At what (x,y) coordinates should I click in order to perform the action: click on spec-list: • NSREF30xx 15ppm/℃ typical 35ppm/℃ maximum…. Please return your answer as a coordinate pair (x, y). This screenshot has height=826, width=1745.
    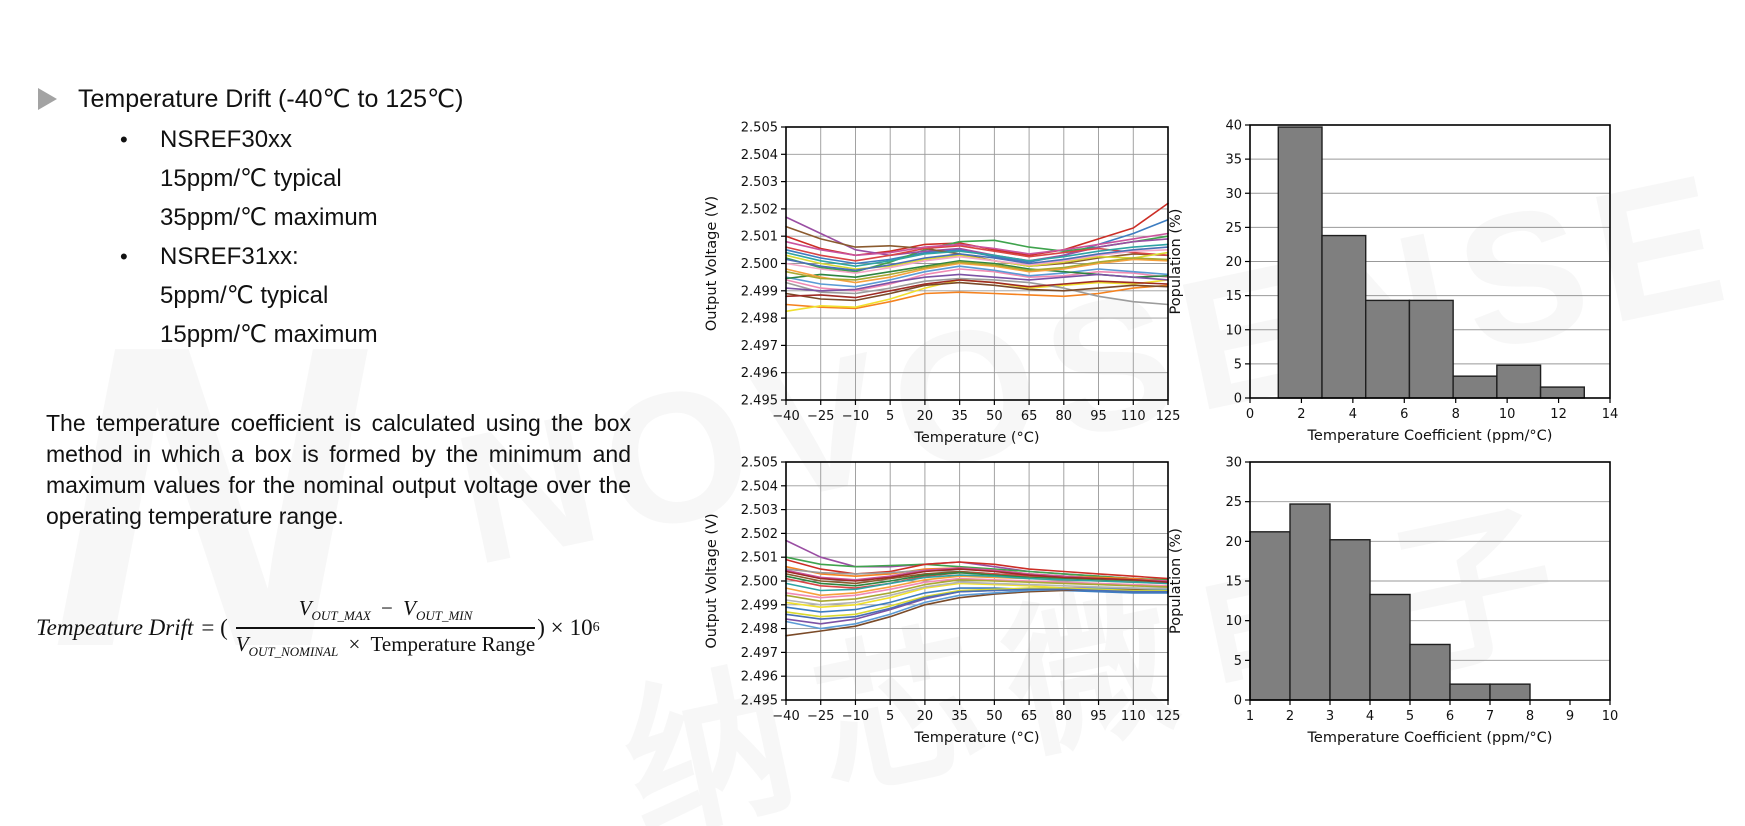
    Looking at the image, I should click on (249, 237).